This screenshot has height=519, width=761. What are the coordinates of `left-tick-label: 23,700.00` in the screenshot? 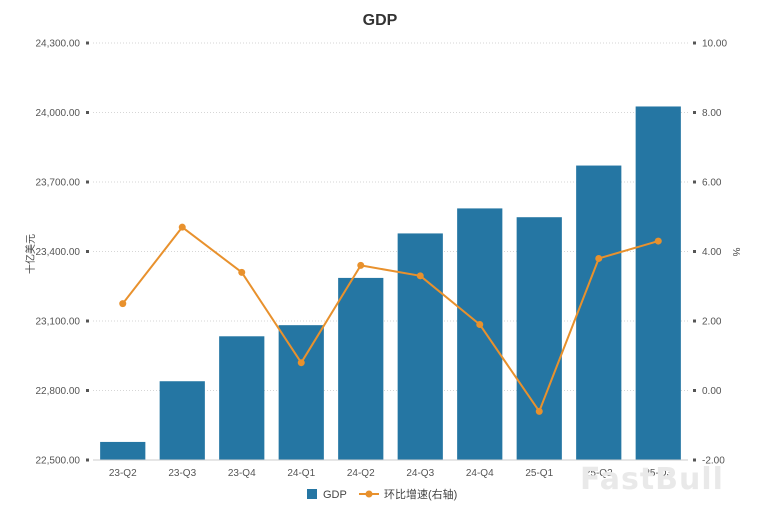 It's located at (58, 183).